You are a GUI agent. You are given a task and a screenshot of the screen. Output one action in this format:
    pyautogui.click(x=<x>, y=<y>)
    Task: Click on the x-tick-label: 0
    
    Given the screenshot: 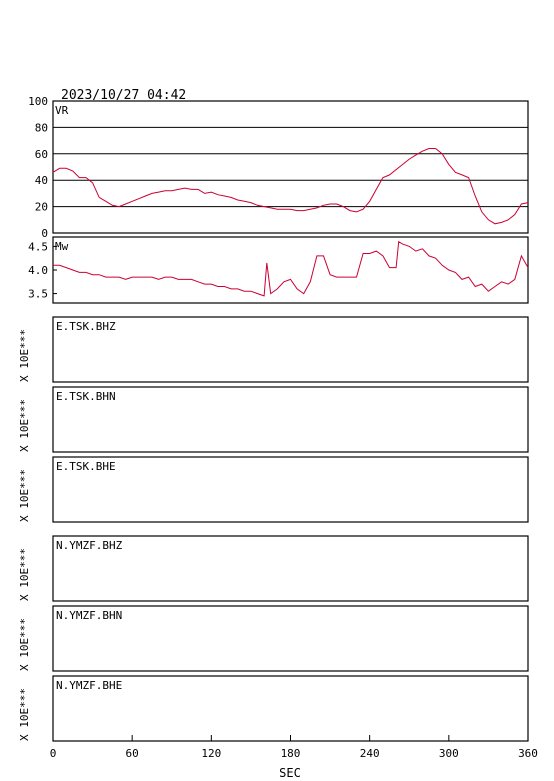 What is the action you would take?
    pyautogui.click(x=53, y=753)
    